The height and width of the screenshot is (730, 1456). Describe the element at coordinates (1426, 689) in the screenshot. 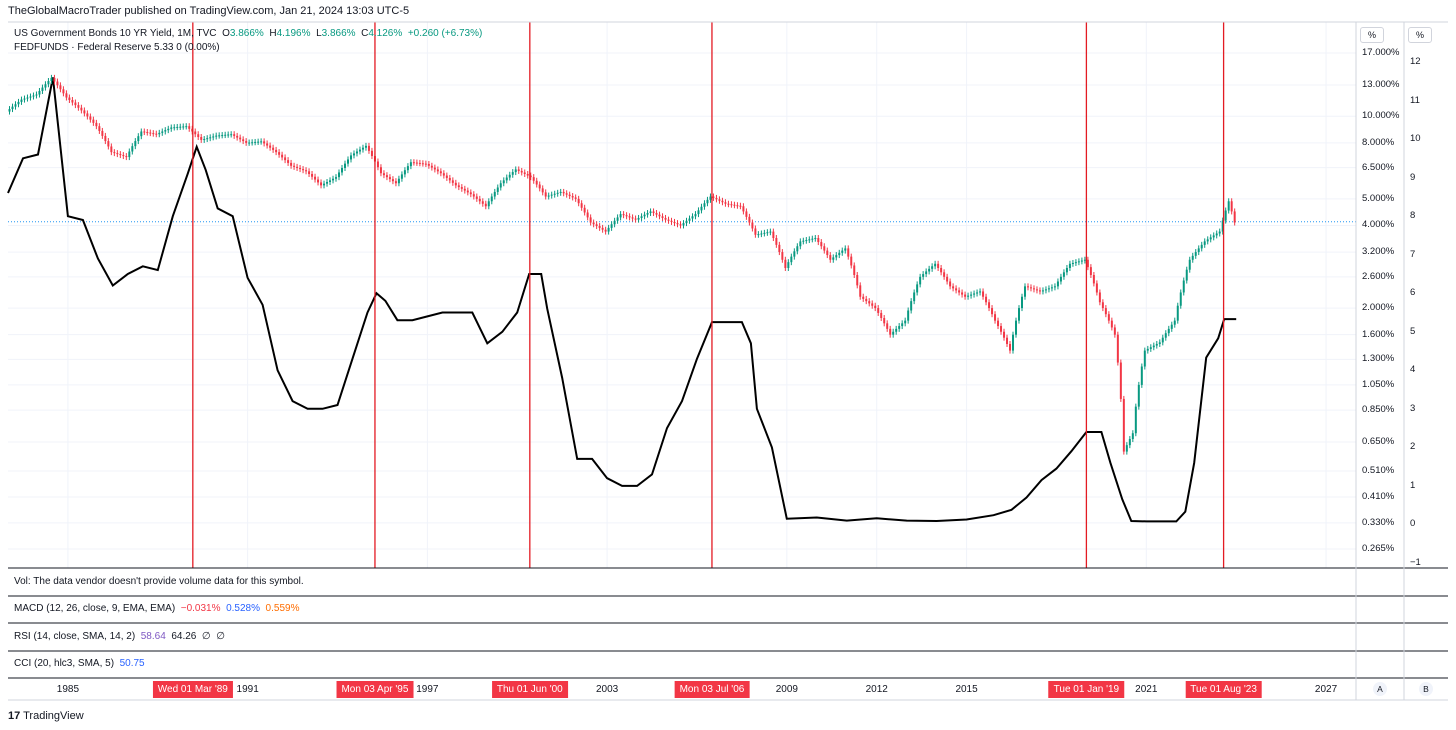

I see `log-scale-button: B` at that location.